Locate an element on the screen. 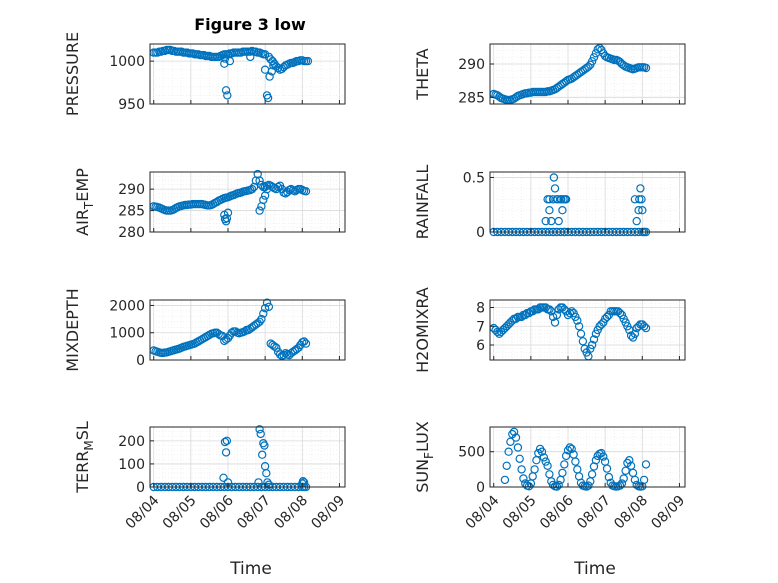 The width and height of the screenshot is (778, 583). y-axis-label: THETA is located at coordinates (422, 74).